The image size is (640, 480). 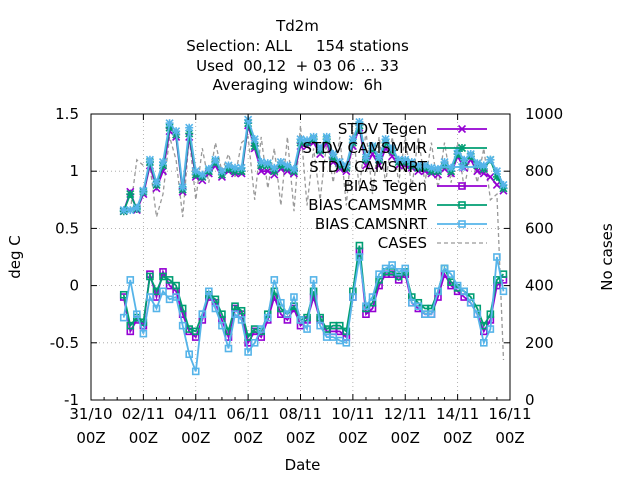 What do you see at coordinates (297, 85) in the screenshot?
I see `chart-subtitle-window: Averaging window: 6h` at bounding box center [297, 85].